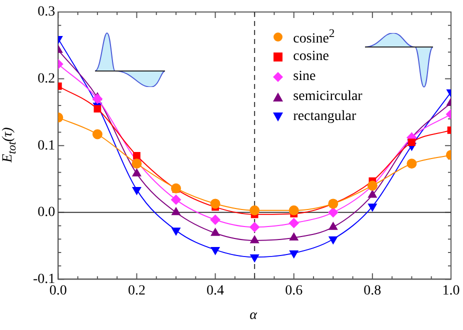  Describe the element at coordinates (47, 212) in the screenshot. I see `y-tick-label: 0.0` at that location.